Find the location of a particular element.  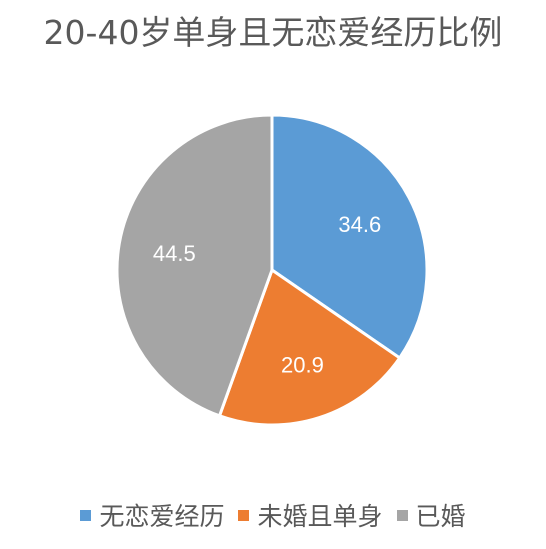

slice-unmarried-single is located at coordinates (309, 347).